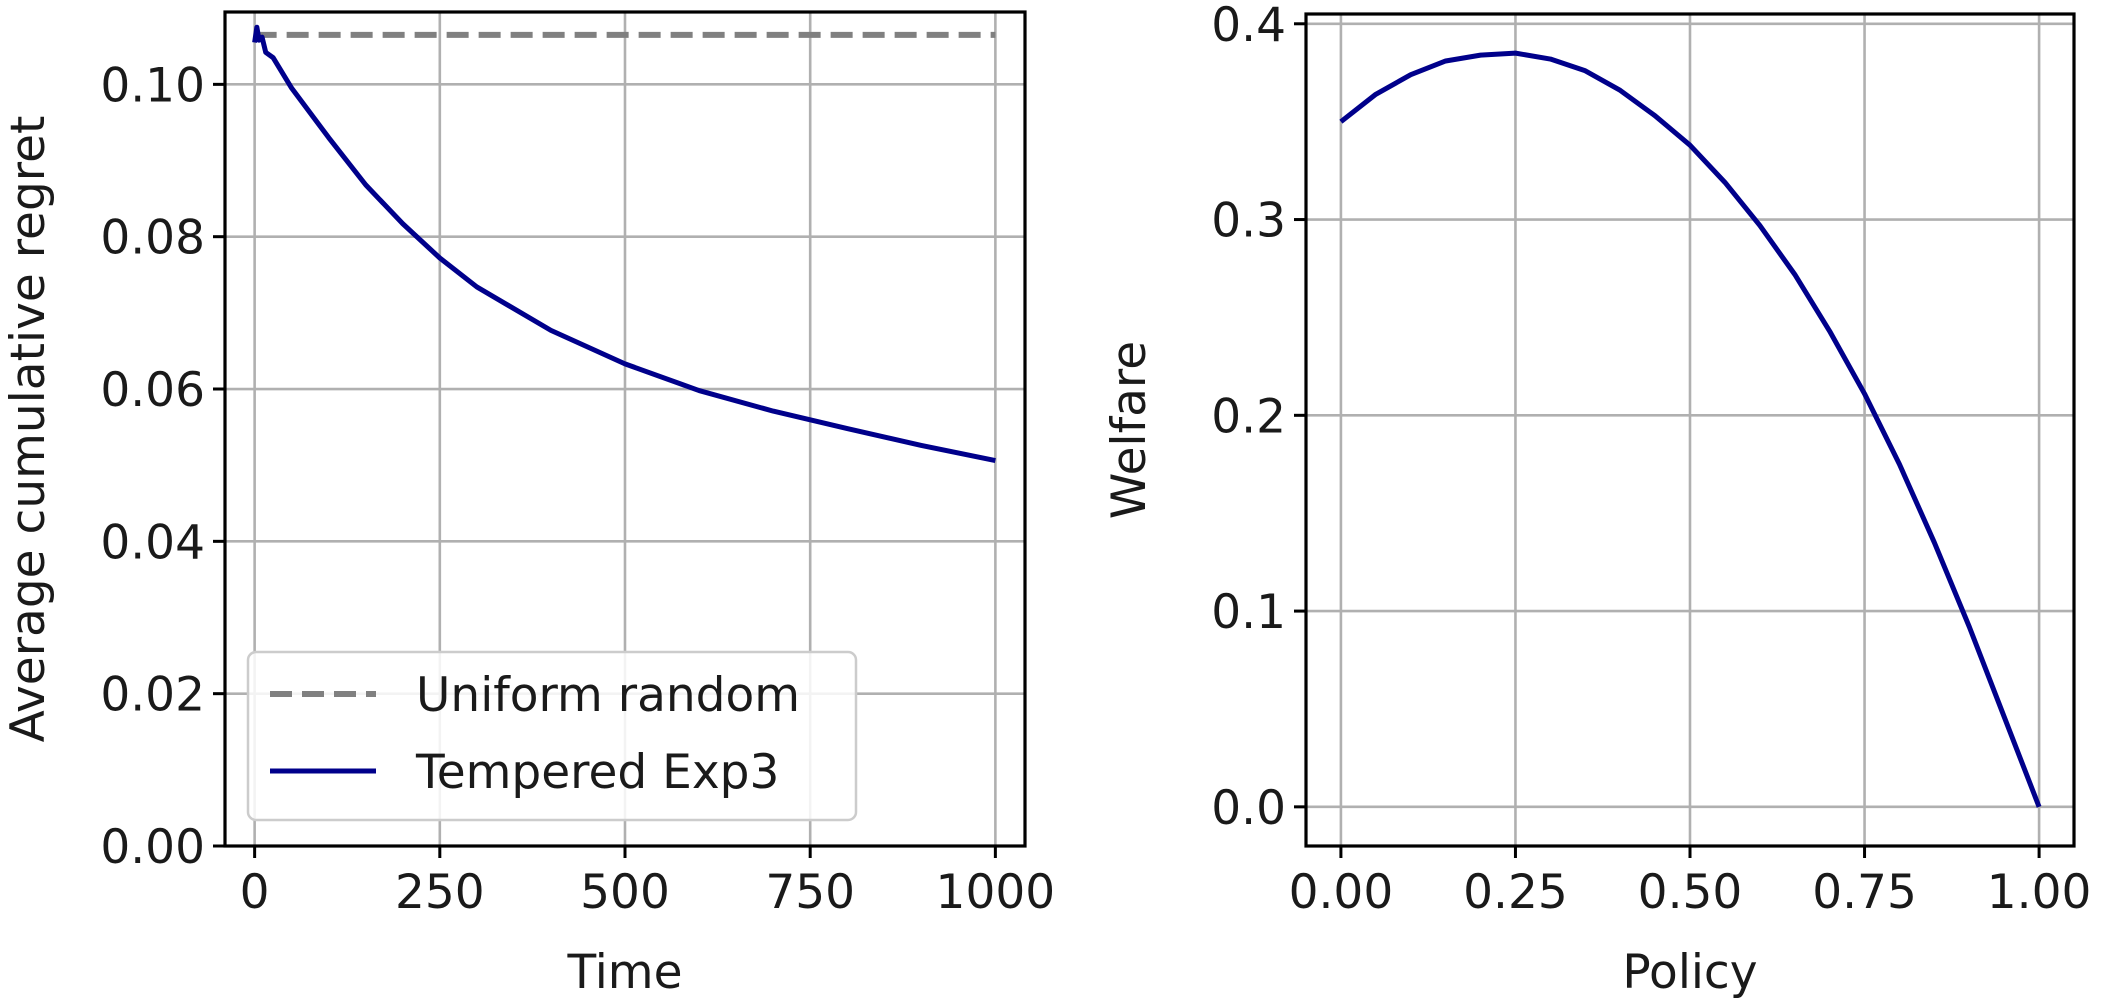 The image size is (2128, 1005). Describe the element at coordinates (28, 429) in the screenshot. I see `y-axis-label: Average cumulative regret` at that location.